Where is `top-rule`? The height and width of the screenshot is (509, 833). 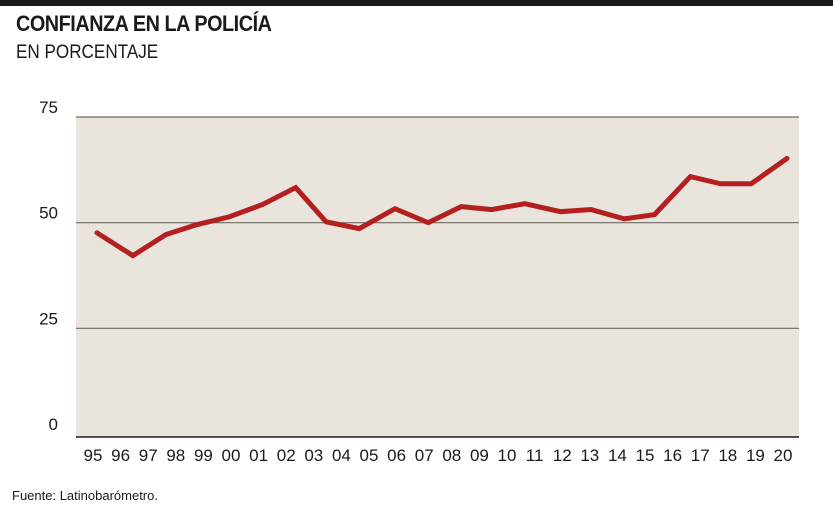
top-rule is located at coordinates (416, 3).